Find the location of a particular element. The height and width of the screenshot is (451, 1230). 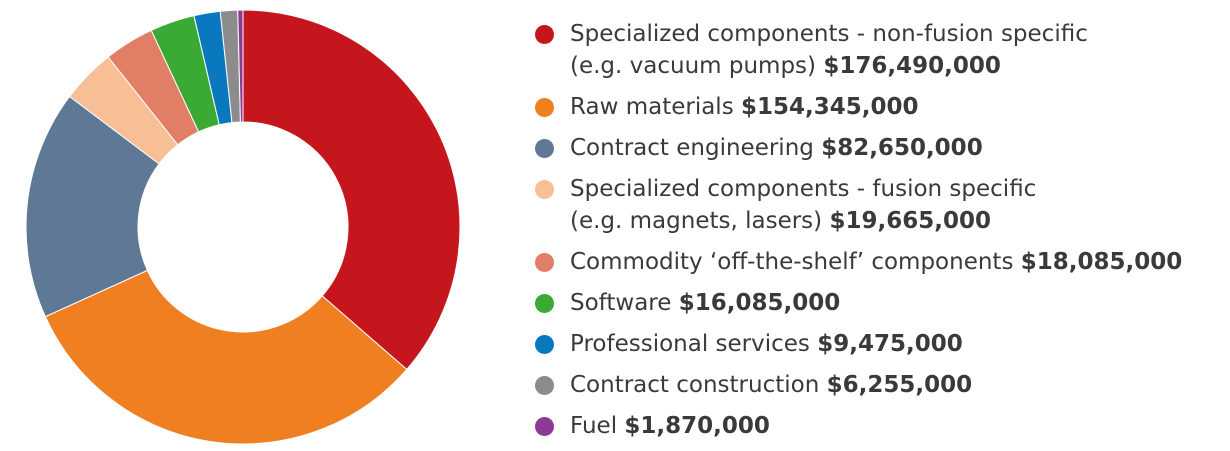

value-label: $154,345,000 is located at coordinates (830, 107).